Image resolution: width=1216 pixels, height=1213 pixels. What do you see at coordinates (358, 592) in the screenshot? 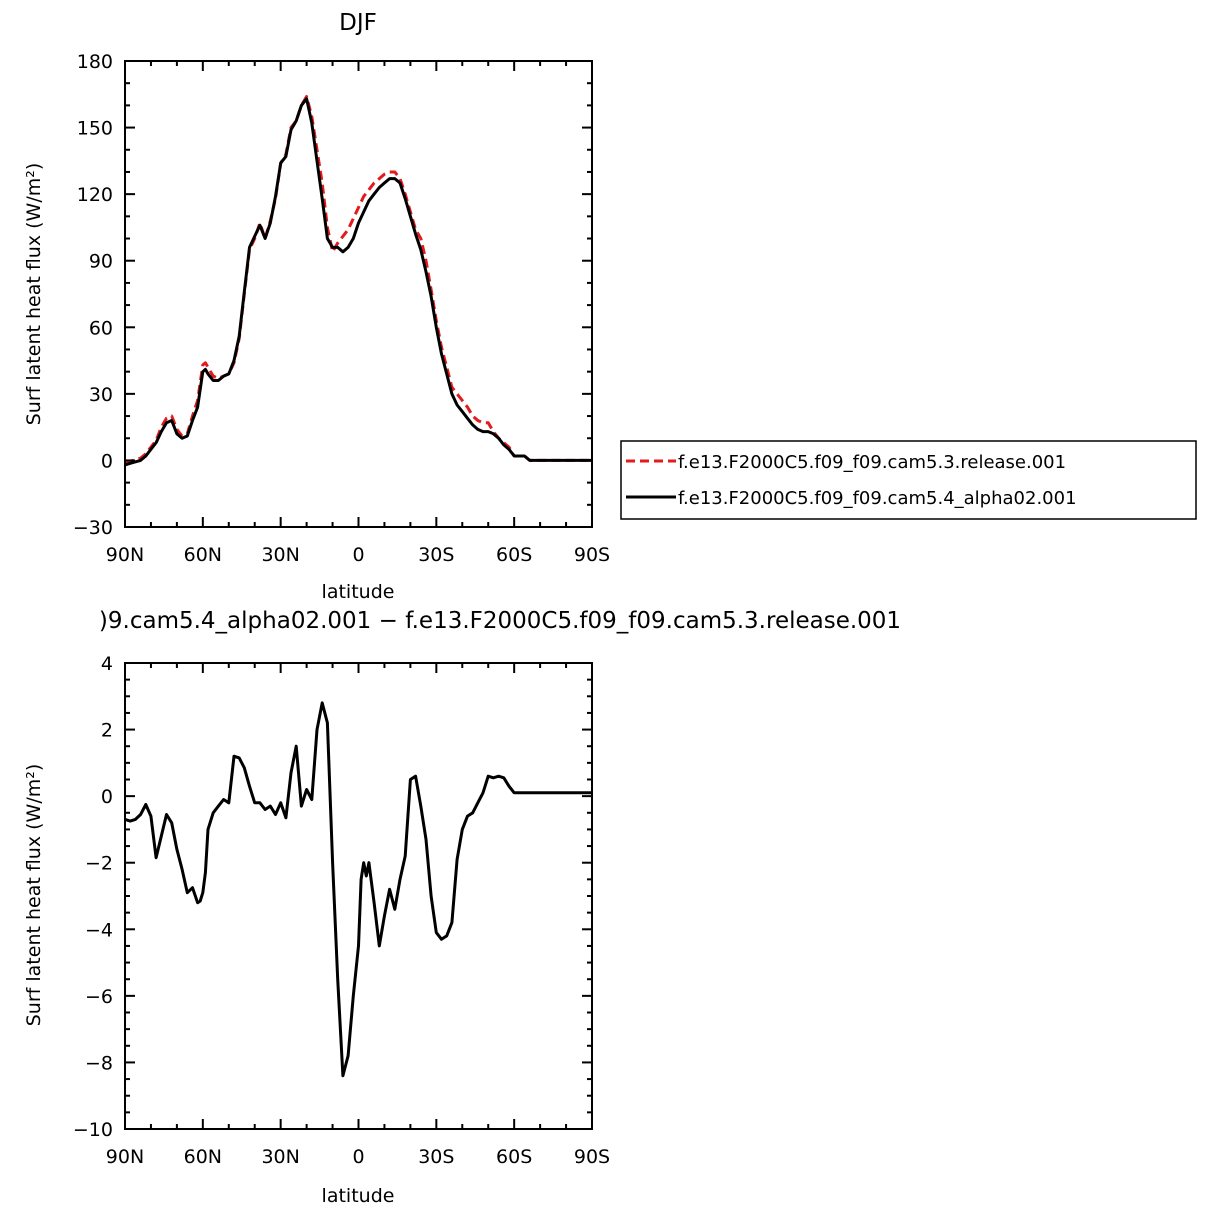
I see `panel-top-x-axis-title: latitude` at bounding box center [358, 592].